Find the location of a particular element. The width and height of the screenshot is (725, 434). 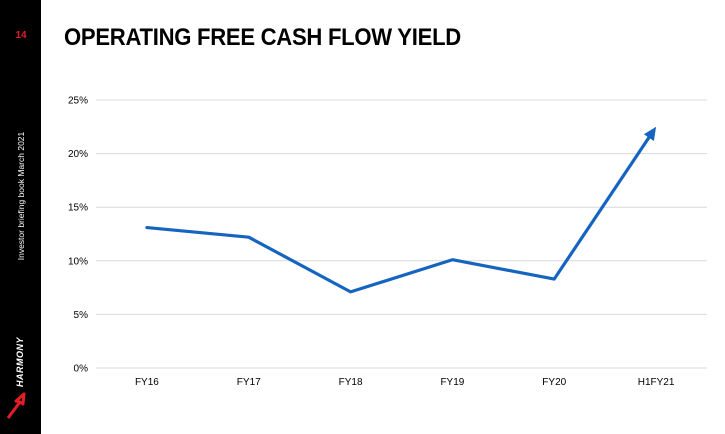

y-axis-ticks: 0% 5% 10% 15% 20% 25% is located at coordinates (78, 235).